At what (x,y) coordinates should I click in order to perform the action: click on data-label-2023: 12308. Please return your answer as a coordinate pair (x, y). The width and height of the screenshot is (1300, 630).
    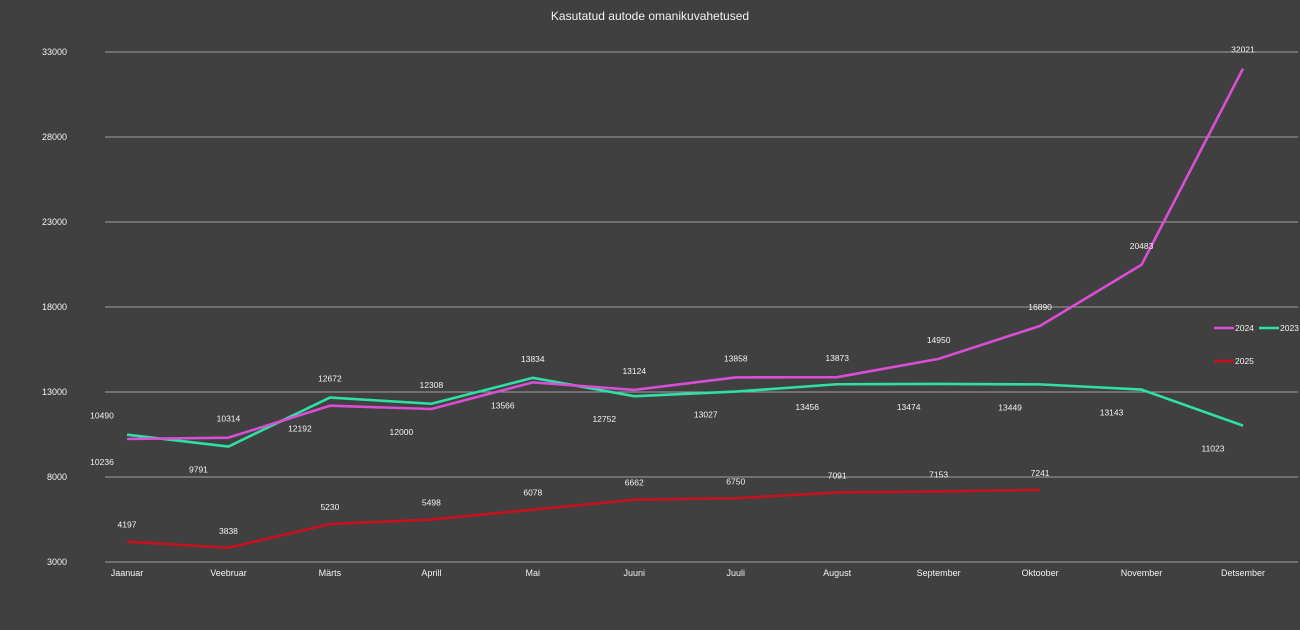
    Looking at the image, I should click on (432, 385).